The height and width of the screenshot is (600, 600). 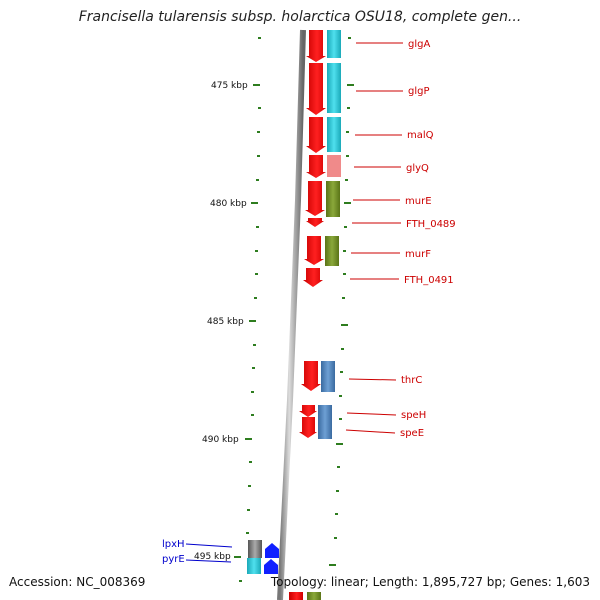 What do you see at coordinates (228, 204) in the screenshot?
I see `scale-label: 480 kbp` at bounding box center [228, 204].